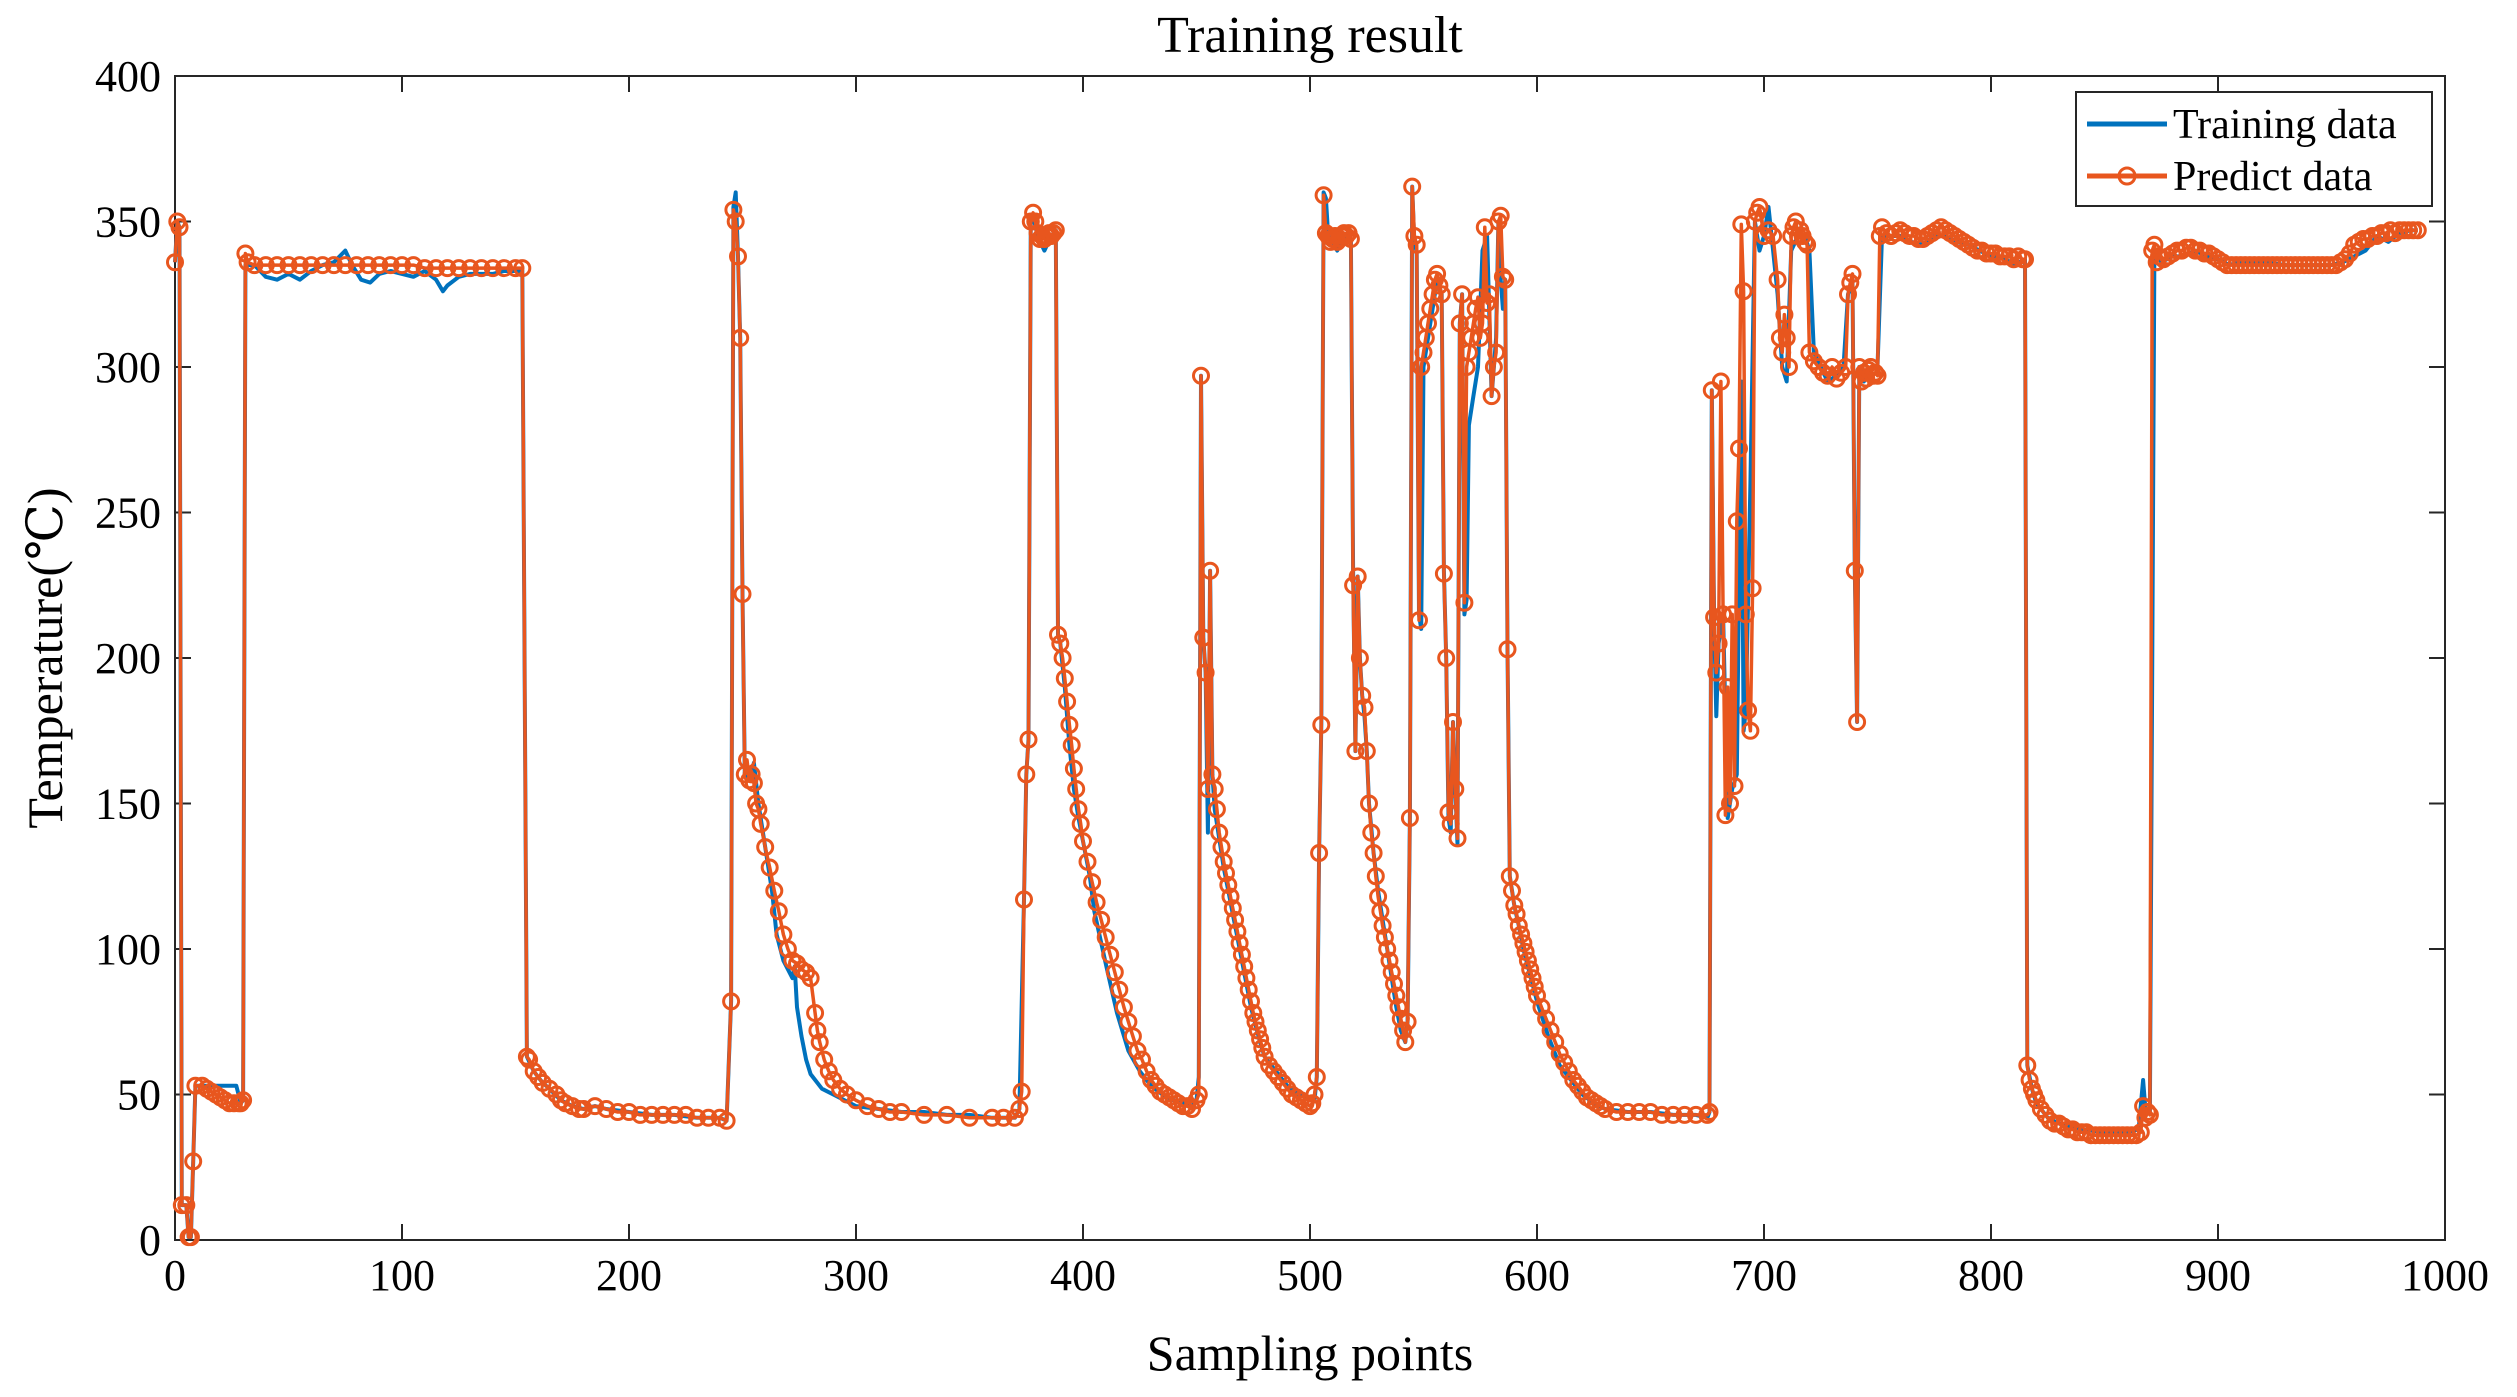 This screenshot has height=1397, width=2517. What do you see at coordinates (2285, 125) in the screenshot?
I see `legend-label-training: Training data` at bounding box center [2285, 125].